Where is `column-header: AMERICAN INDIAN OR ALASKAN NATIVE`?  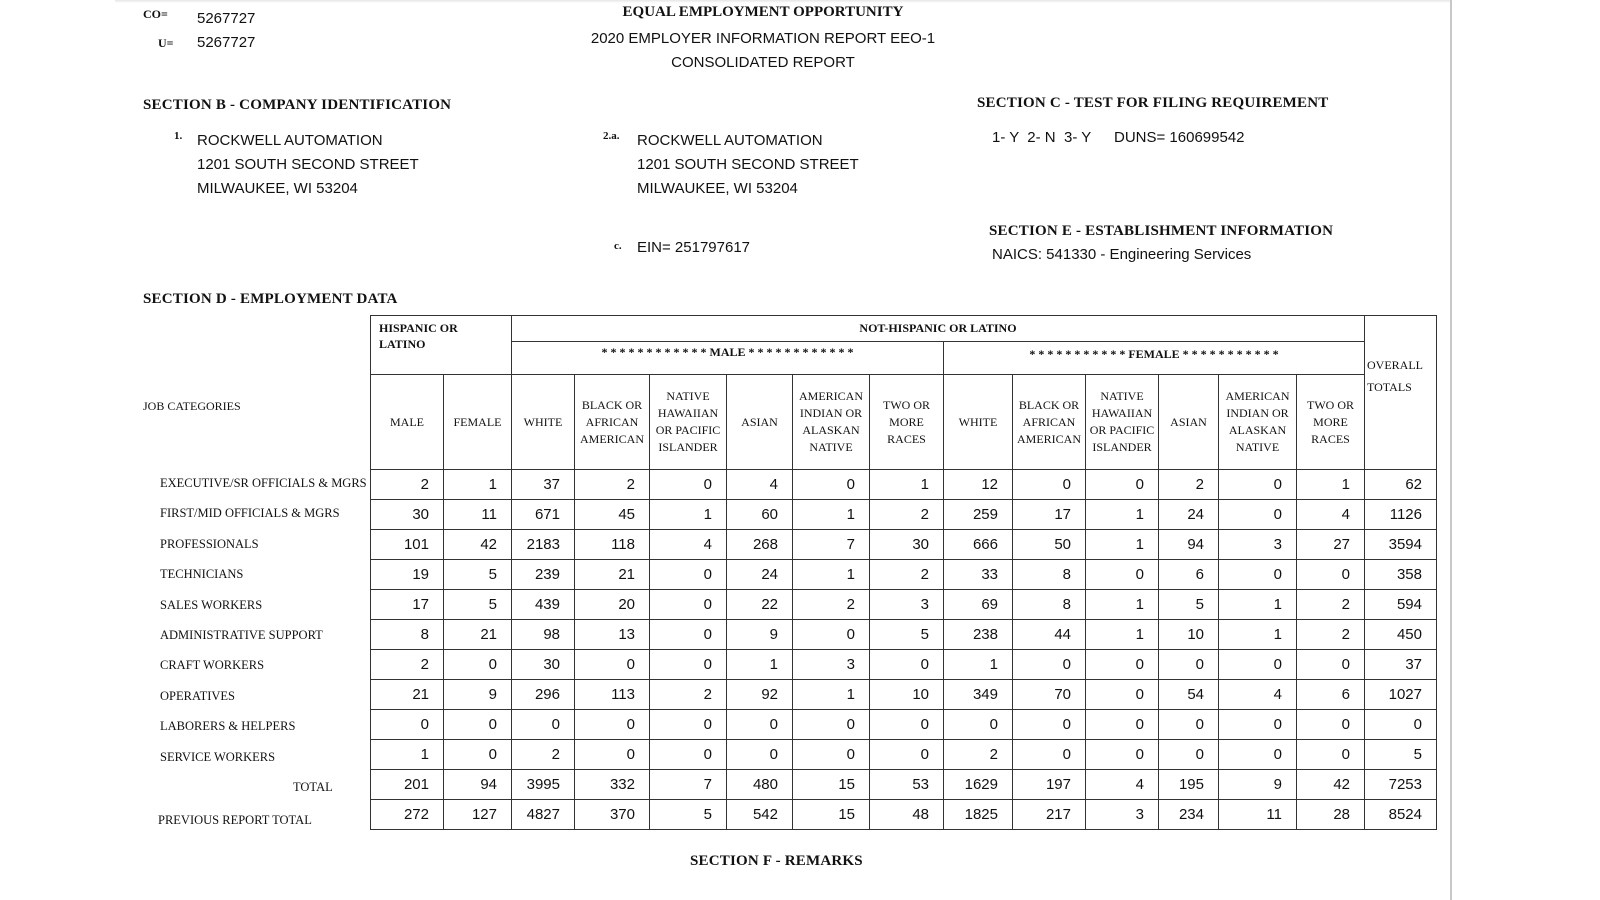
column-header: AMERICAN INDIAN OR ALASKAN NATIVE is located at coordinates (1257, 422).